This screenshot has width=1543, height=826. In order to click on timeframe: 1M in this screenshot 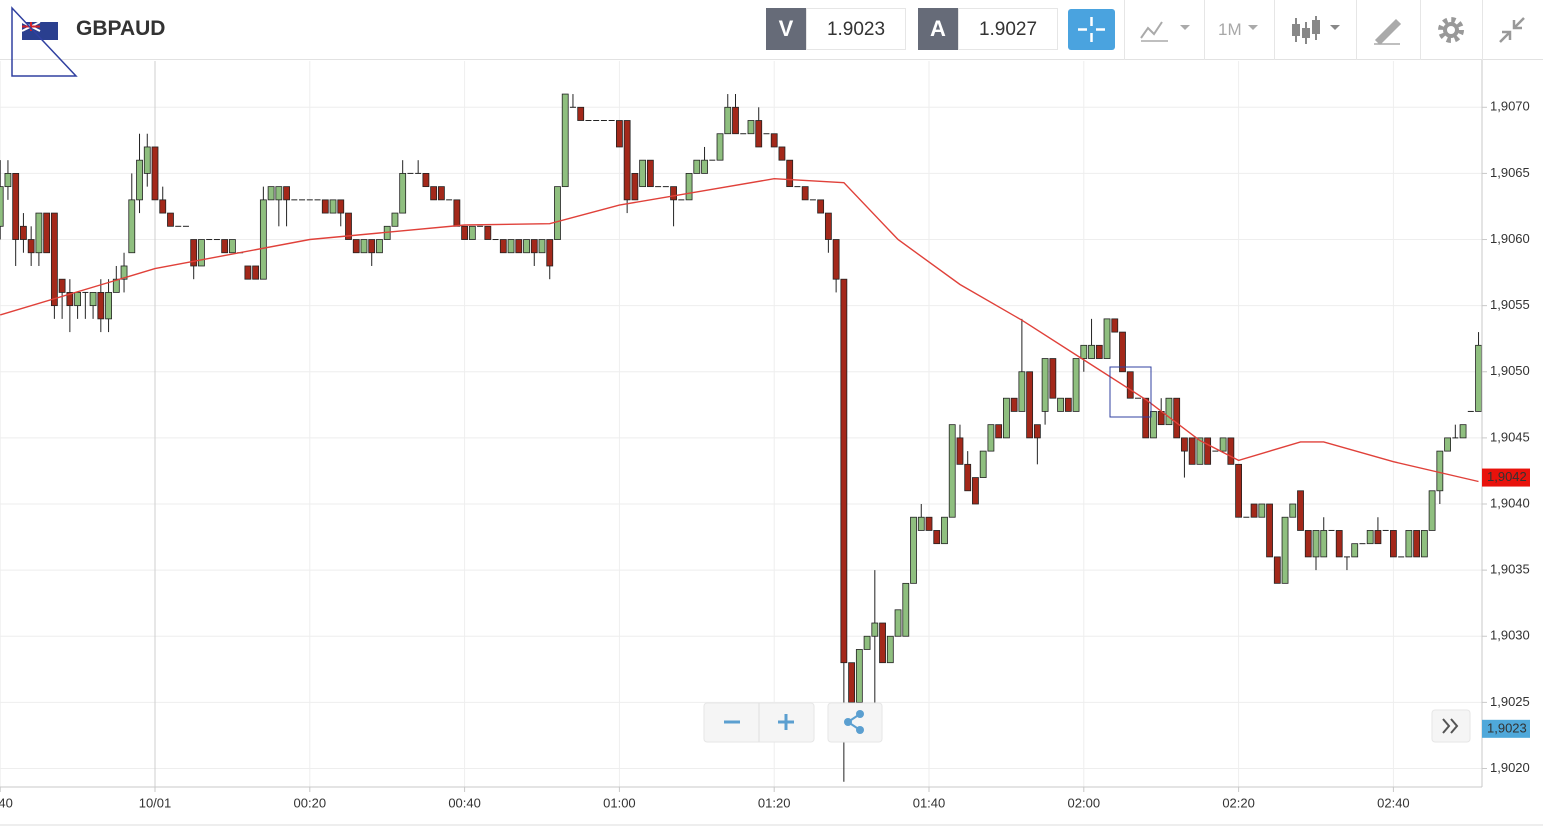, I will do `click(1230, 29)`.